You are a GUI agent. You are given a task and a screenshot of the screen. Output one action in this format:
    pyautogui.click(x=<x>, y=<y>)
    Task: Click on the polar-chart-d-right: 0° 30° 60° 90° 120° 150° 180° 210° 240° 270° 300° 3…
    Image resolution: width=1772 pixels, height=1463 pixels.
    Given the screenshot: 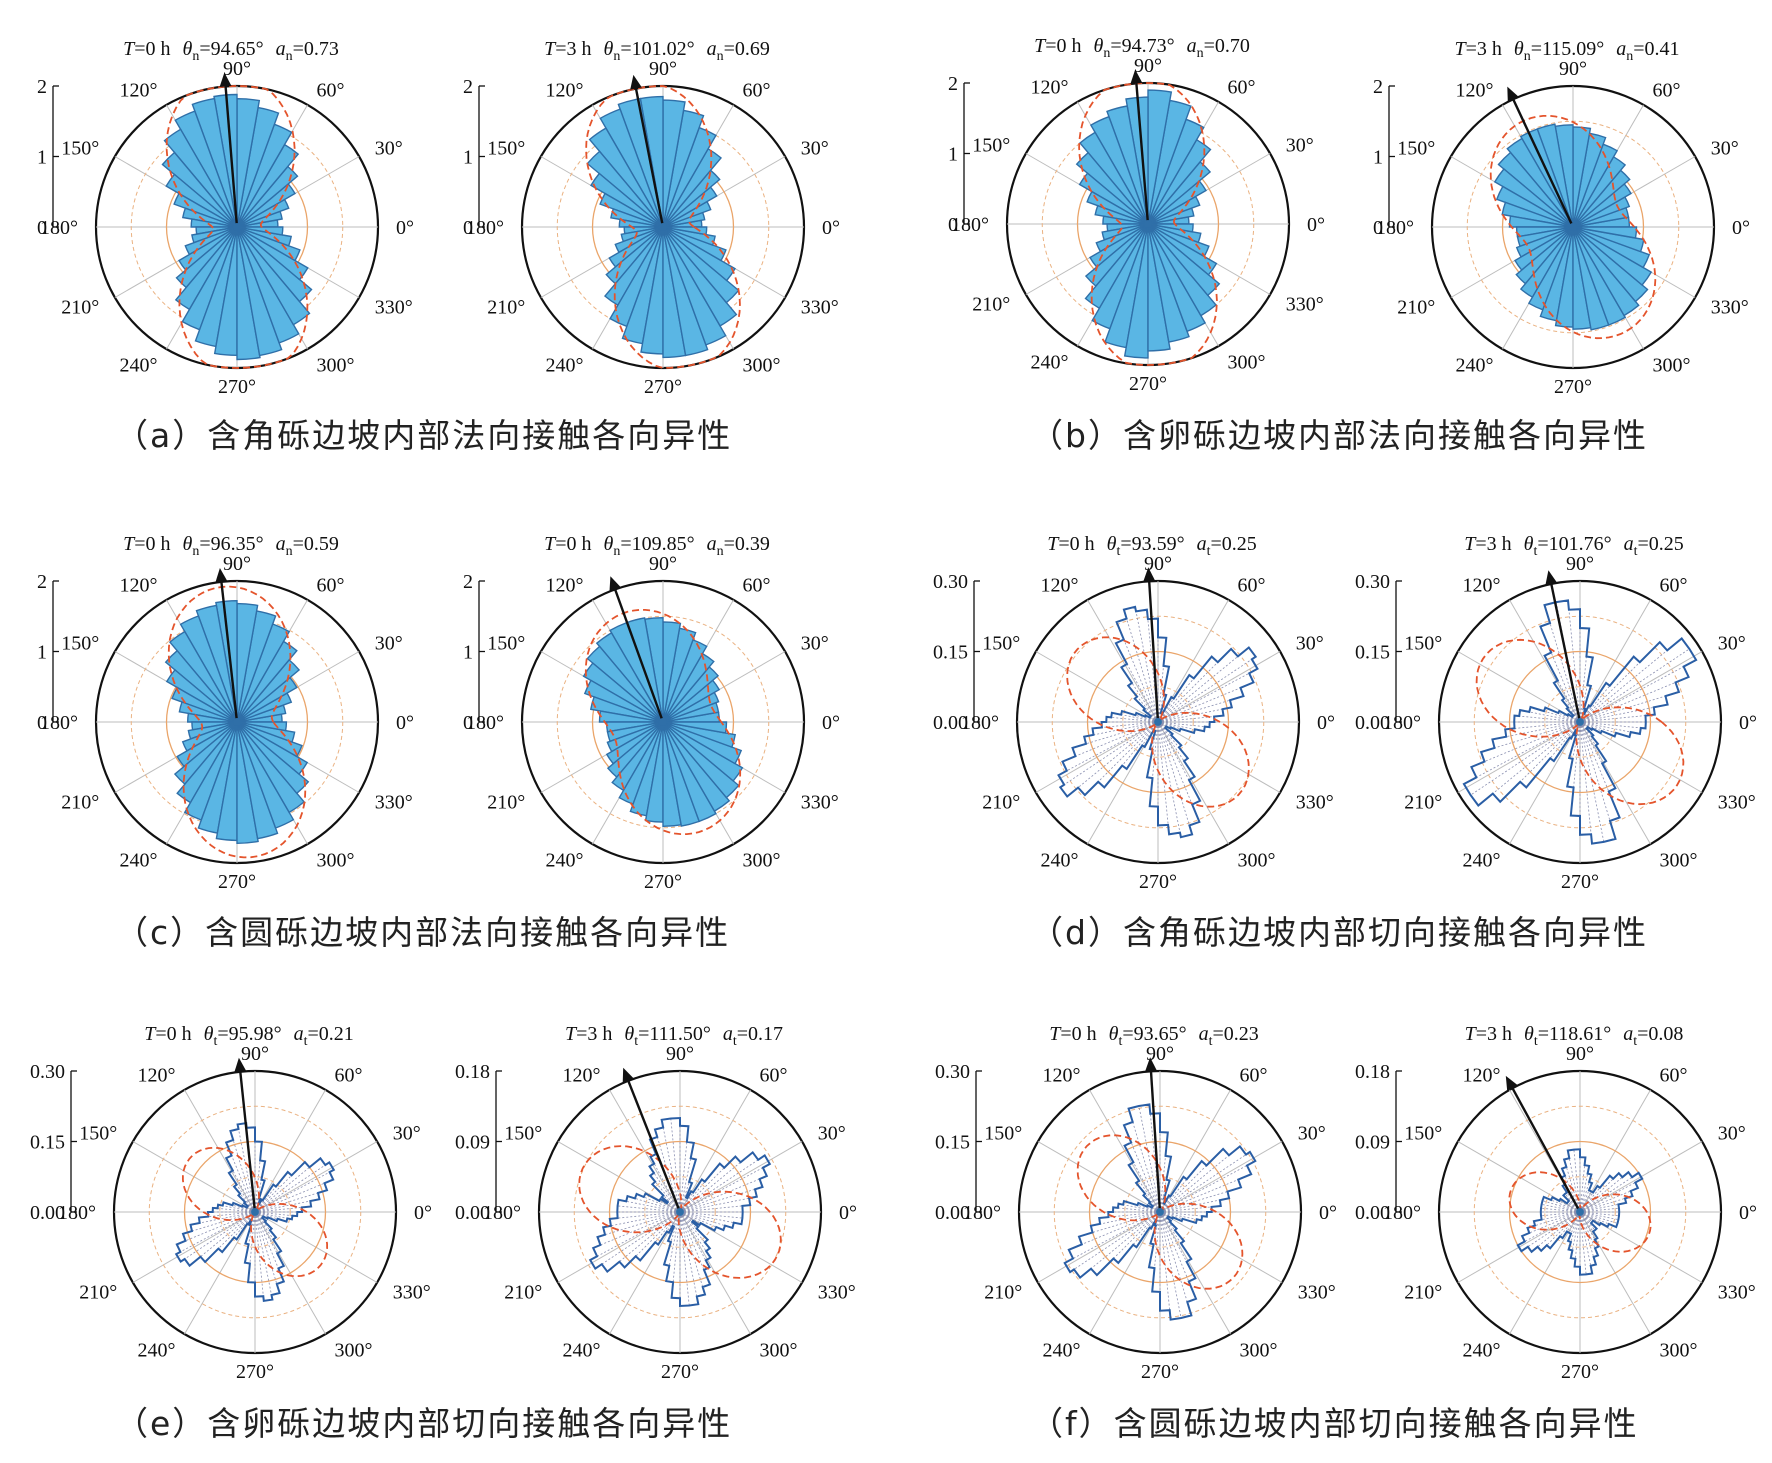 What is the action you would take?
    pyautogui.click(x=1556, y=713)
    